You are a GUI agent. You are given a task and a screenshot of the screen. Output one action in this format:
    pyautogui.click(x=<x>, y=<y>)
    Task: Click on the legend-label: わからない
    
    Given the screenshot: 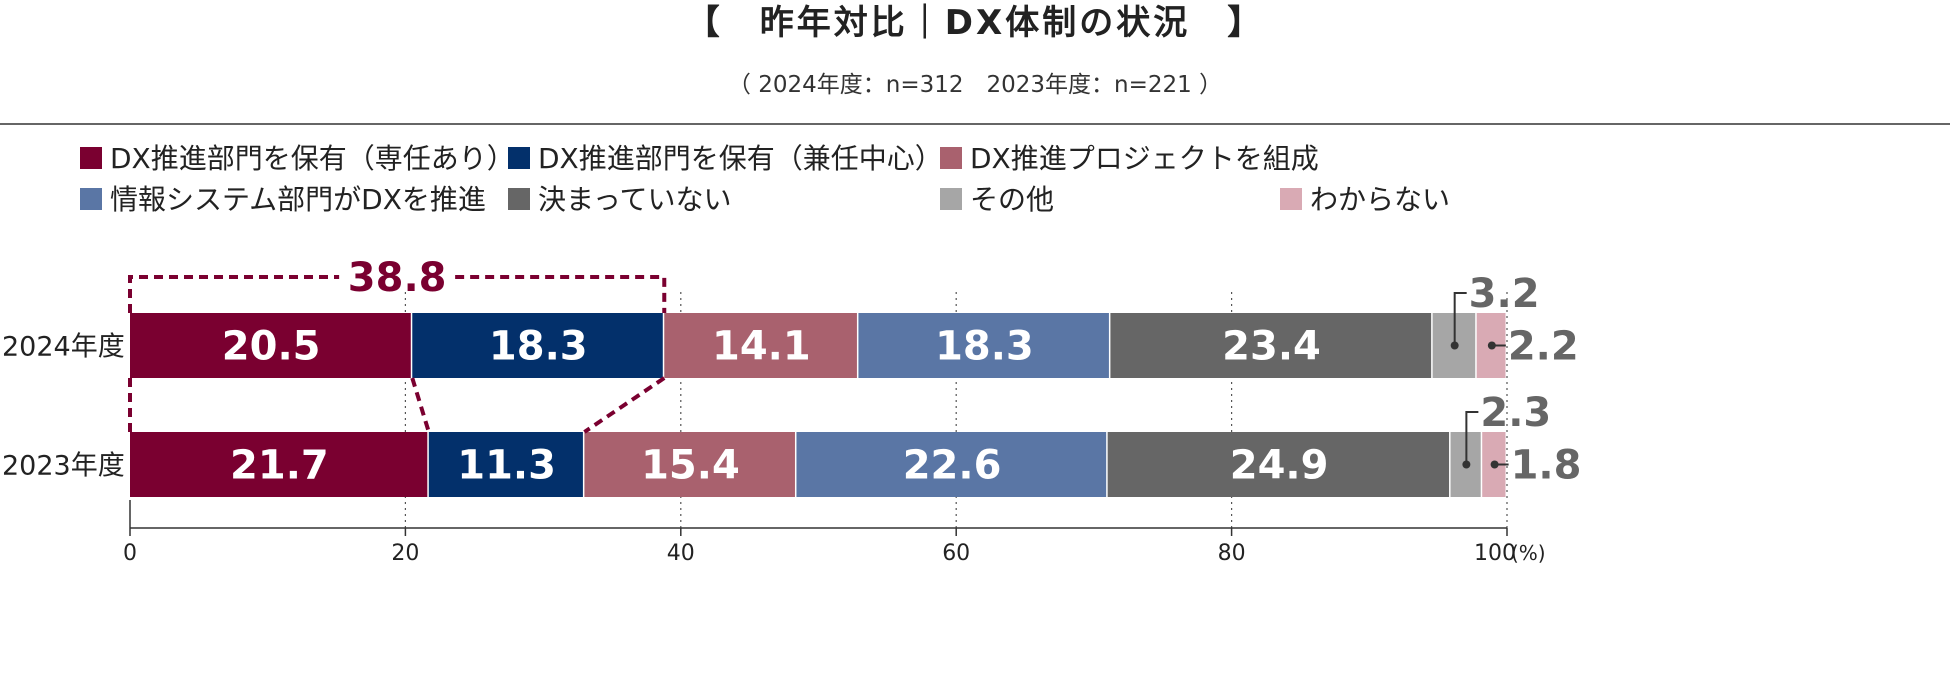 What is the action you would take?
    pyautogui.click(x=1380, y=199)
    